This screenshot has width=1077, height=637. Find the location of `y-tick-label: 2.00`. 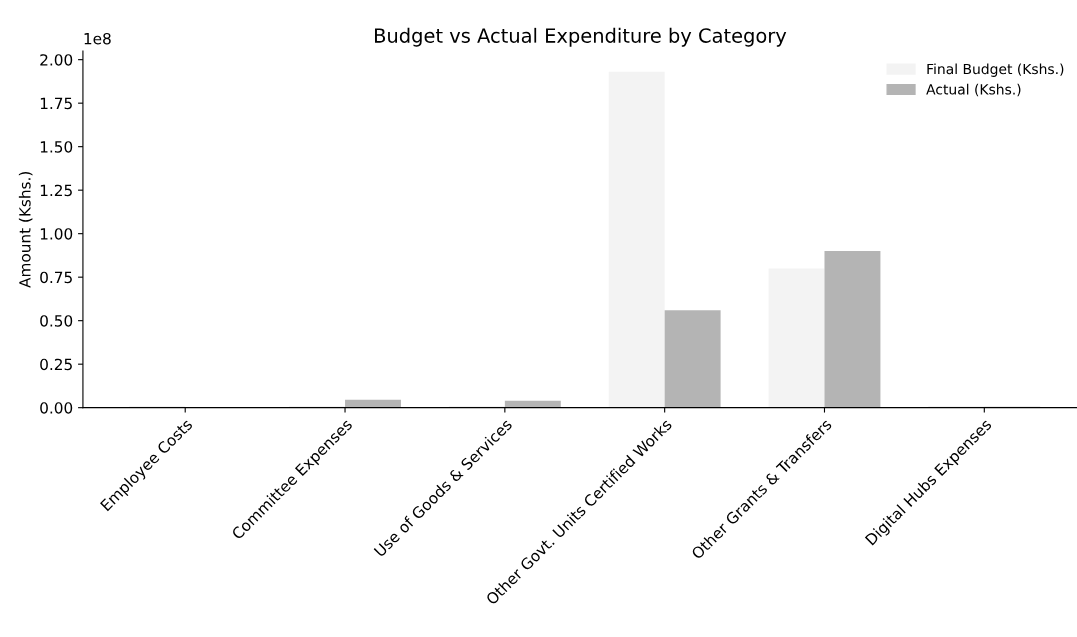

y-tick-label: 2.00 is located at coordinates (56, 60).